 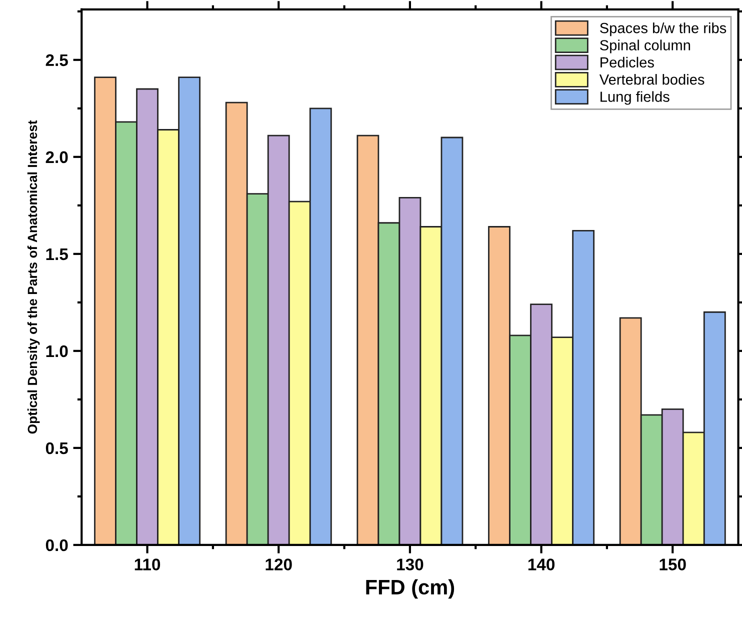 What do you see at coordinates (57, 351) in the screenshot?
I see `y-tick-label: 1.0` at bounding box center [57, 351].